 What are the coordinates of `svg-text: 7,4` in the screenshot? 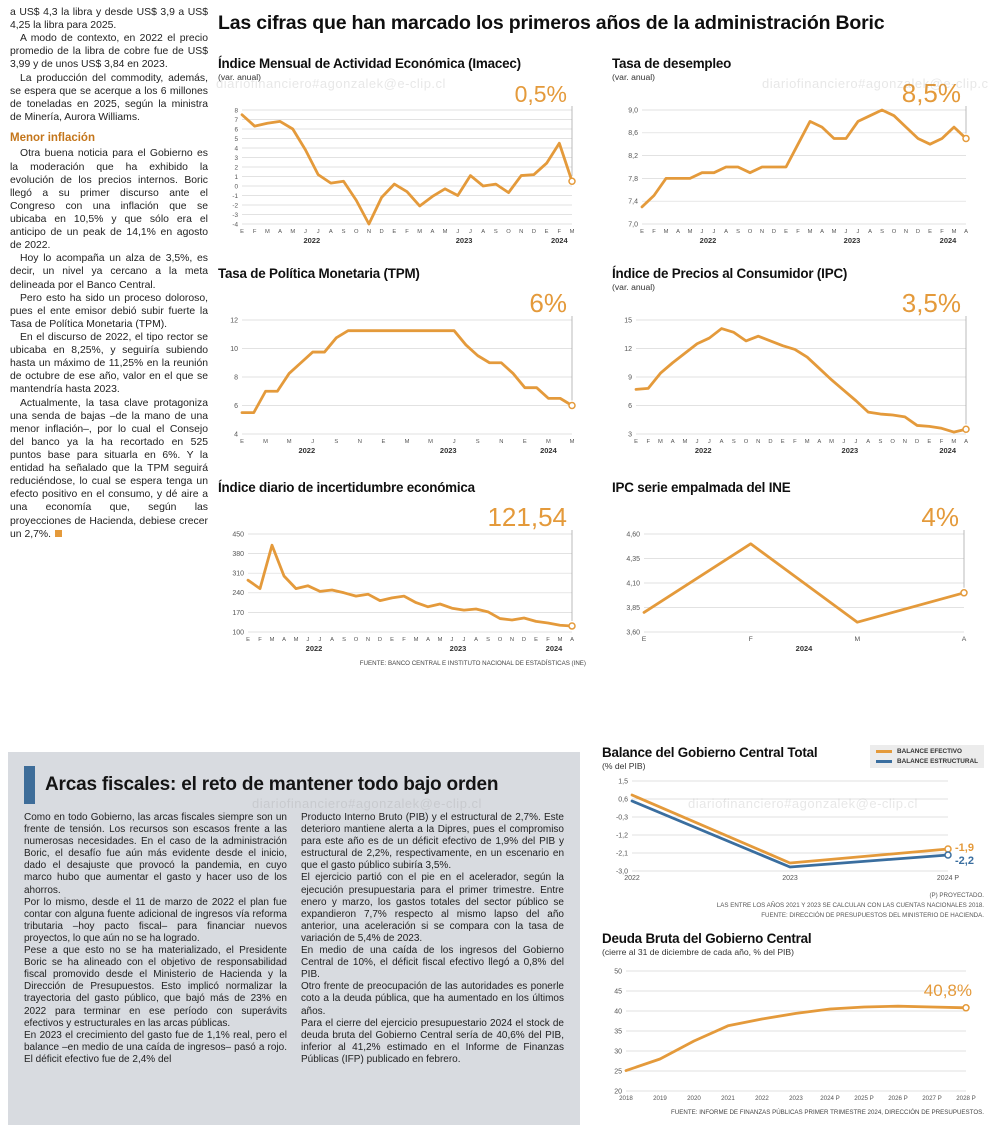 It's located at (633, 202).